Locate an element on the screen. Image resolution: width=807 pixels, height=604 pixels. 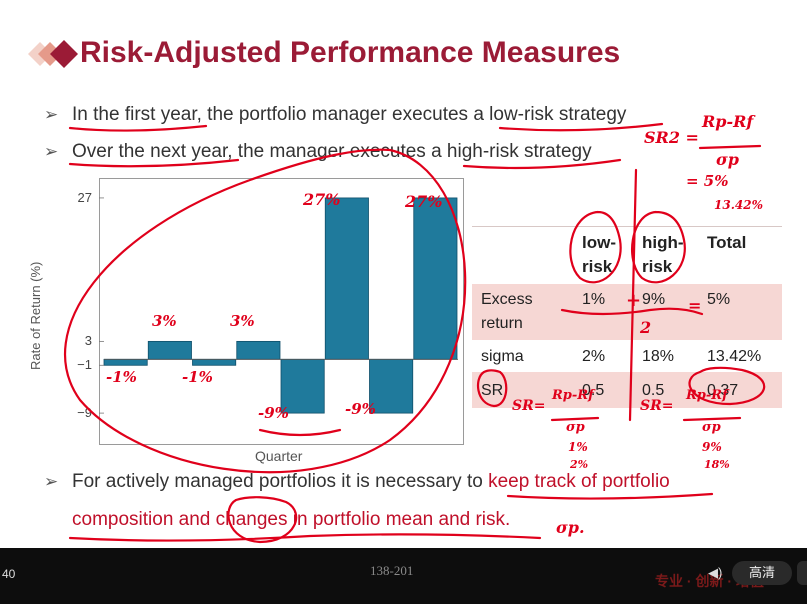
hw-sr2-calc-num: = 5% is located at coordinates (707, 181).